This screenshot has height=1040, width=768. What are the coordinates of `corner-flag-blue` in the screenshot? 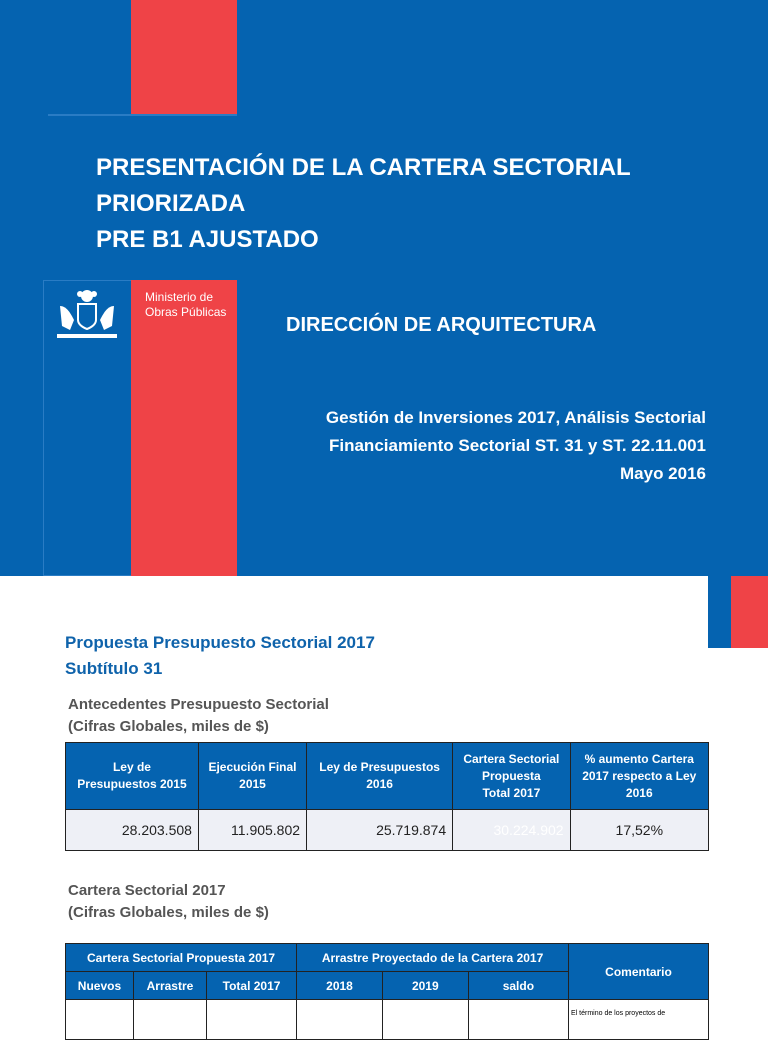 It's located at (719, 612).